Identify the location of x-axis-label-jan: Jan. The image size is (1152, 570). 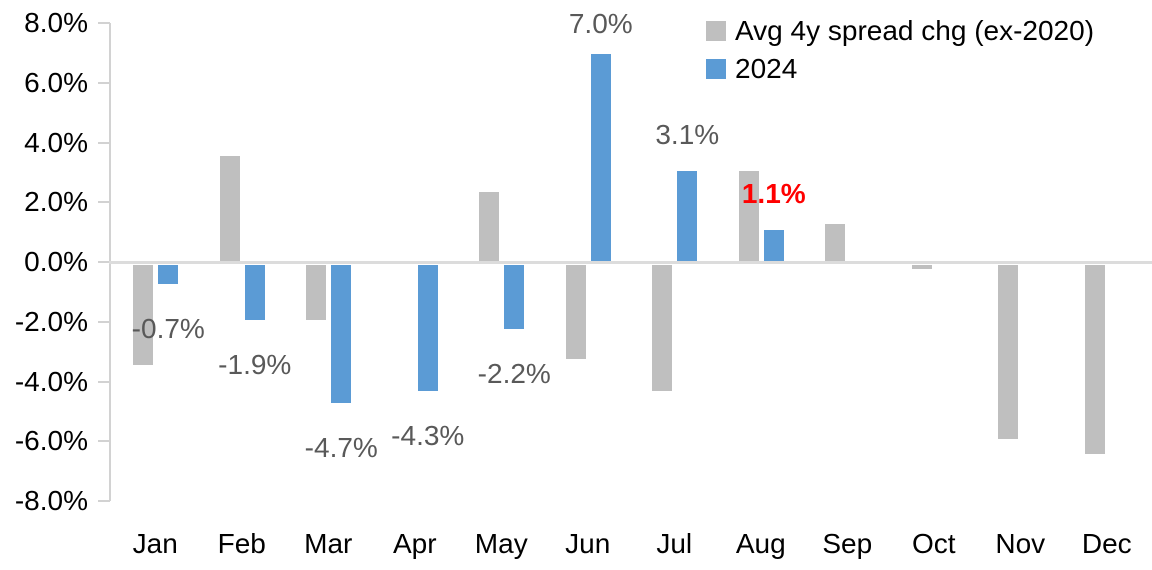
(155, 543).